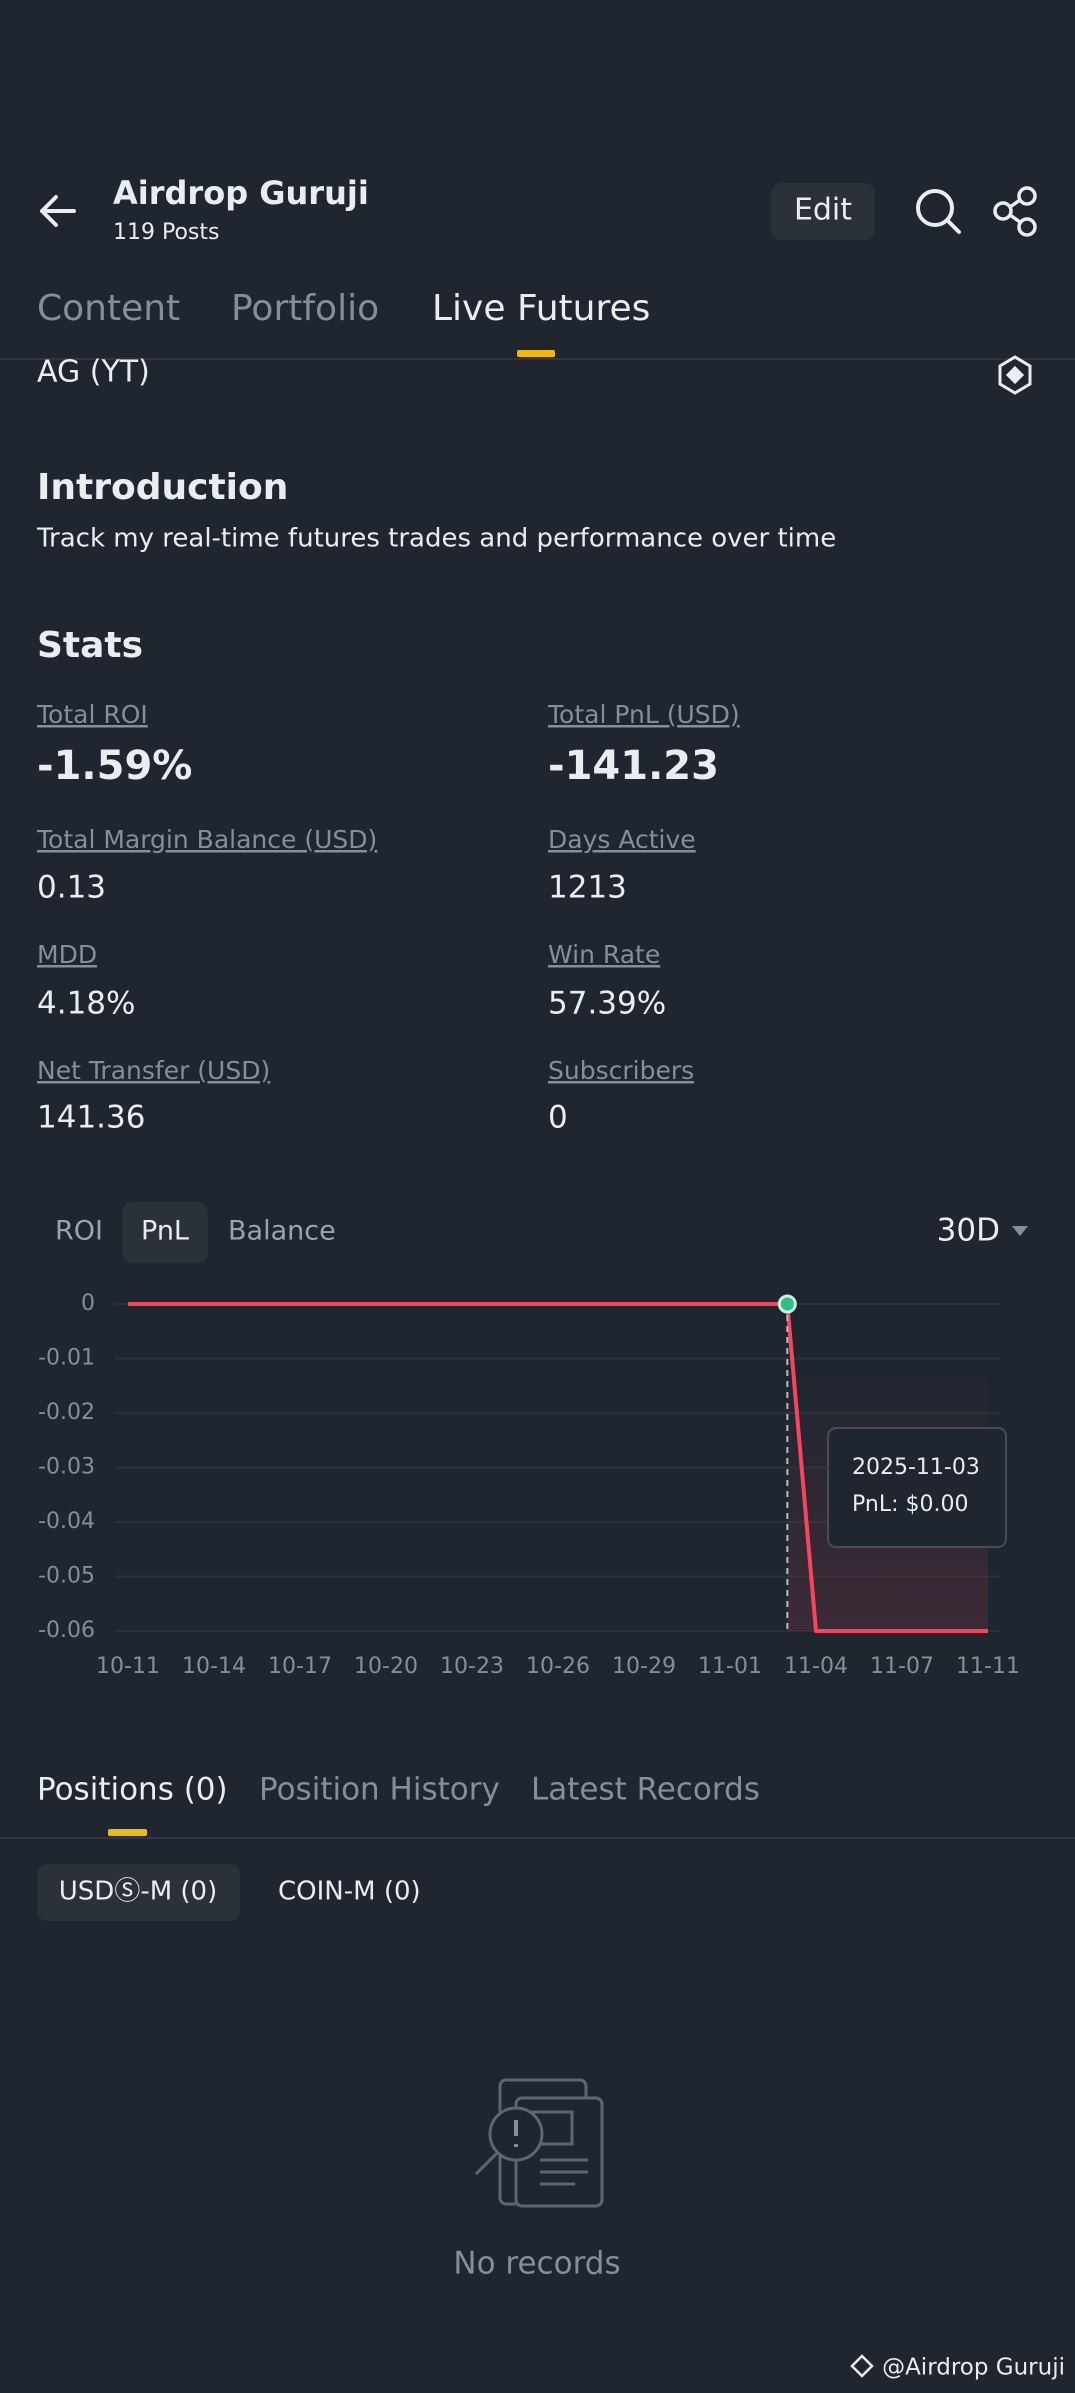  I want to click on empty-icon, so click(539, 2143).